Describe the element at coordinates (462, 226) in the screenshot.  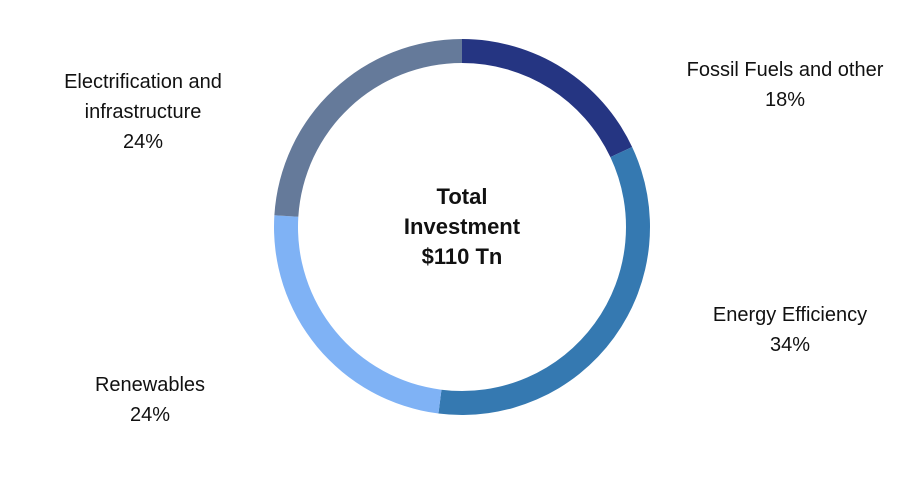
I see `center-label: Total Investment $110 Tn` at that location.